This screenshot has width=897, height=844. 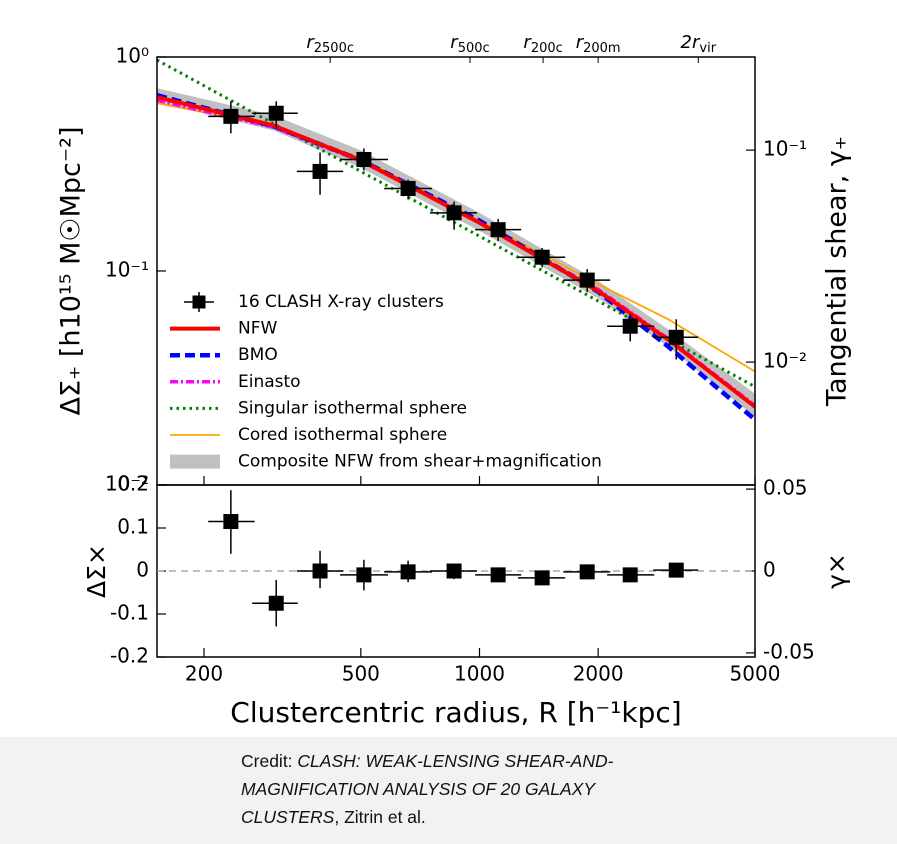 What do you see at coordinates (836, 571) in the screenshot?
I see `y2-axis-label: γ×` at bounding box center [836, 571].